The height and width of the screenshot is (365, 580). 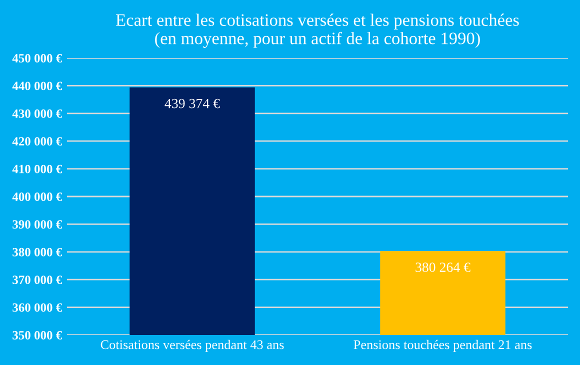 What do you see at coordinates (37, 113) in the screenshot?
I see `y-tick-label: 430 000 €` at bounding box center [37, 113].